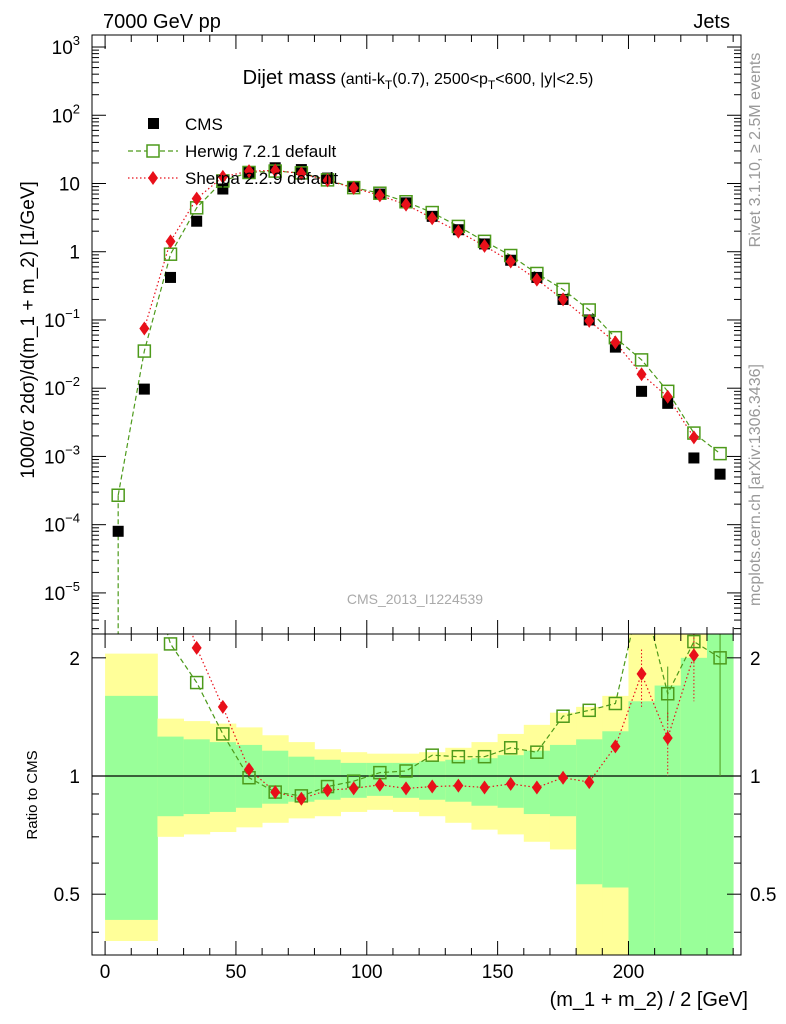  I want to click on main-title-main: Dijet mass, so click(289, 78).